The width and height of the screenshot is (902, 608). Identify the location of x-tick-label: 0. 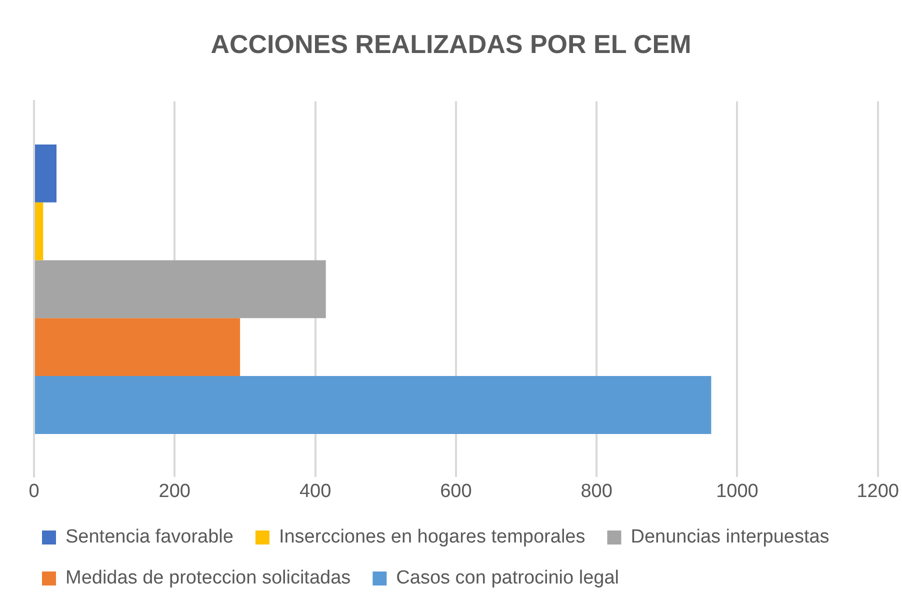
(34, 491).